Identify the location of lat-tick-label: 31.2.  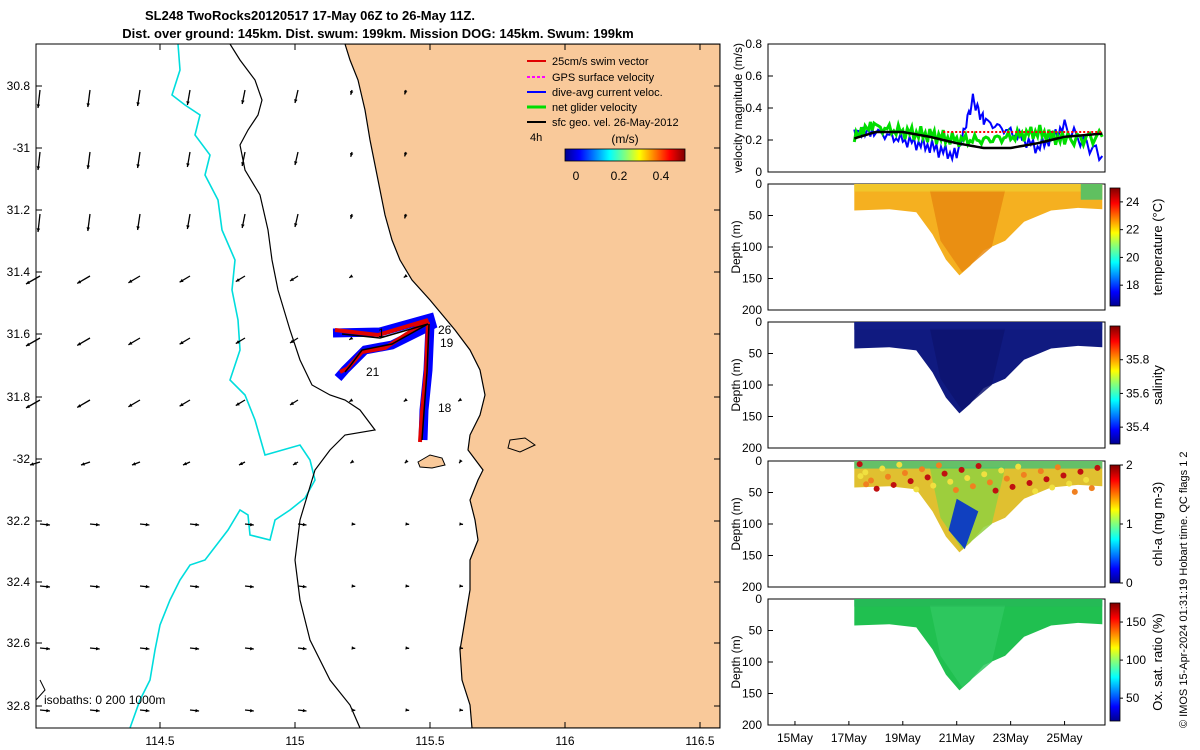
(19, 210).